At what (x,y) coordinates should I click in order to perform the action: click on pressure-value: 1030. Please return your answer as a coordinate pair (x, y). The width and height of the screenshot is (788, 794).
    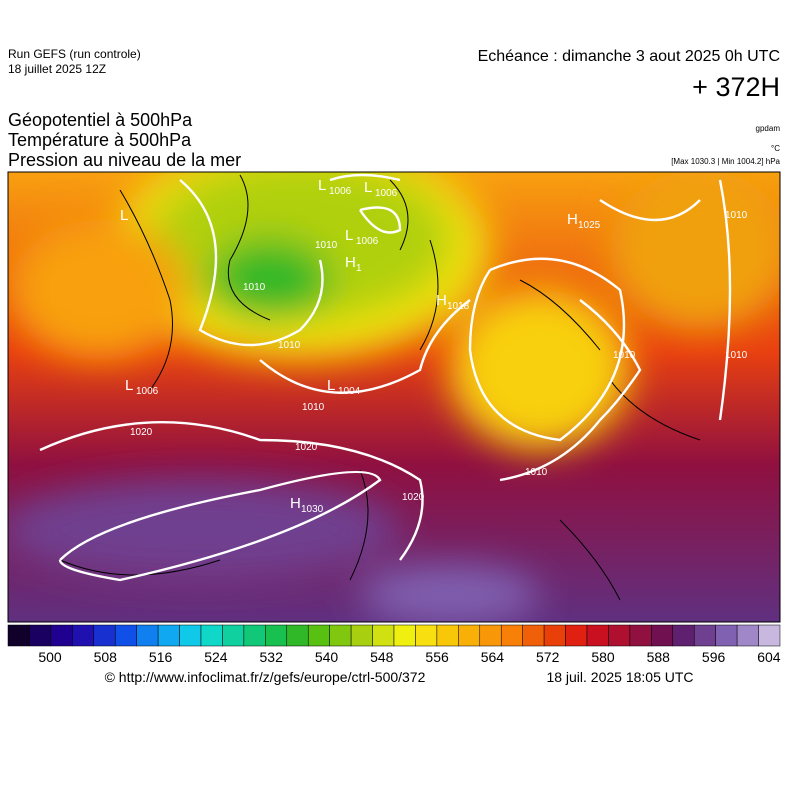
    Looking at the image, I should click on (312, 509).